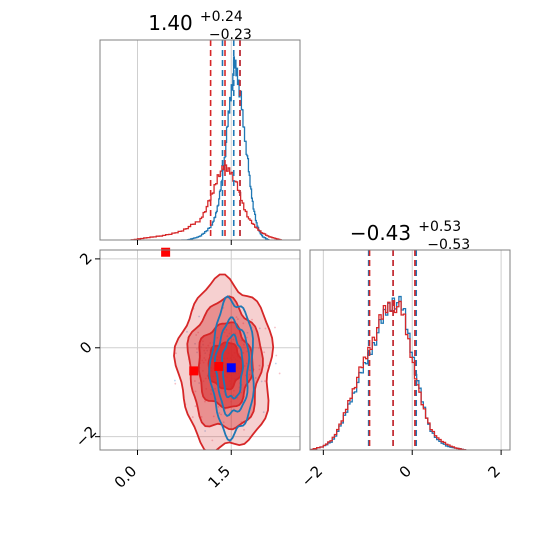 The width and height of the screenshot is (550, 550). What do you see at coordinates (410, 234) in the screenshot?
I see `title-param-2: −0.43 +0.53 −0.53` at bounding box center [410, 234].